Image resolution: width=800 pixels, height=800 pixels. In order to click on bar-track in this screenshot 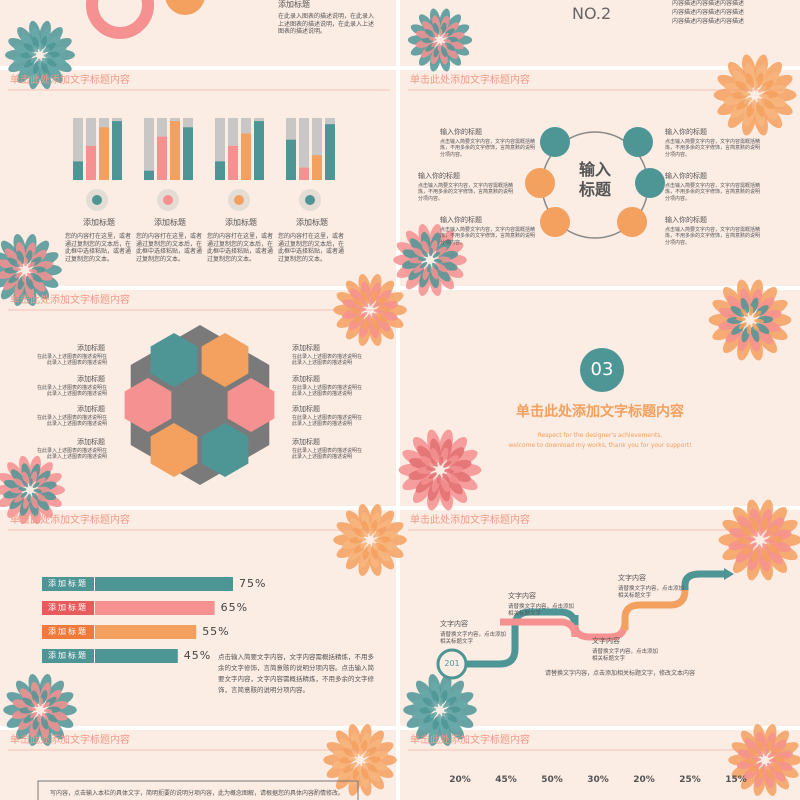, I will do `click(149, 149)`.